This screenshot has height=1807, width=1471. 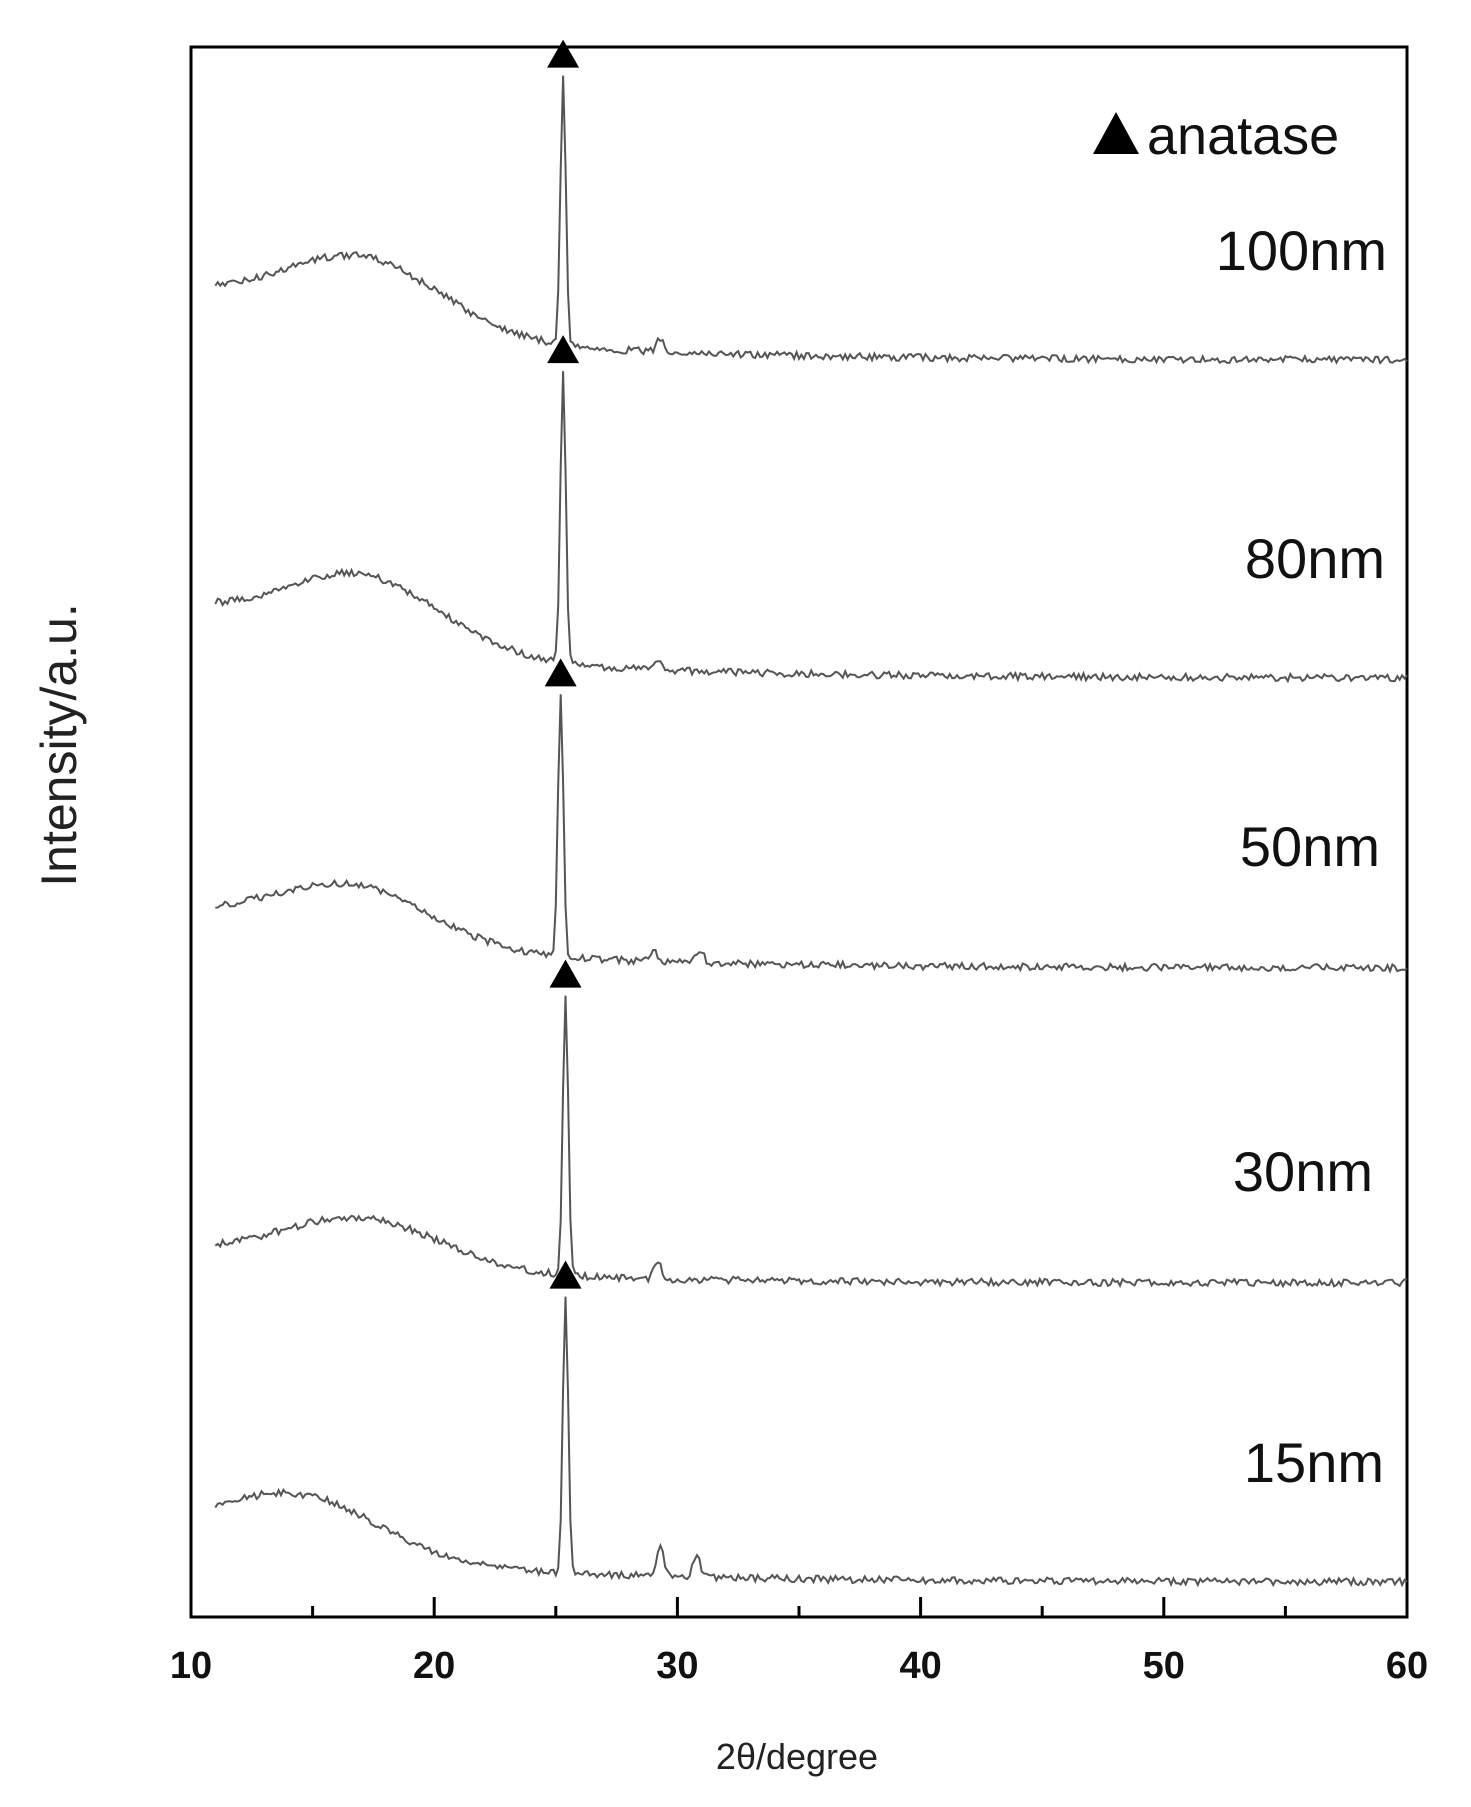 What do you see at coordinates (811, 220) in the screenshot?
I see `series-line-100nm` at bounding box center [811, 220].